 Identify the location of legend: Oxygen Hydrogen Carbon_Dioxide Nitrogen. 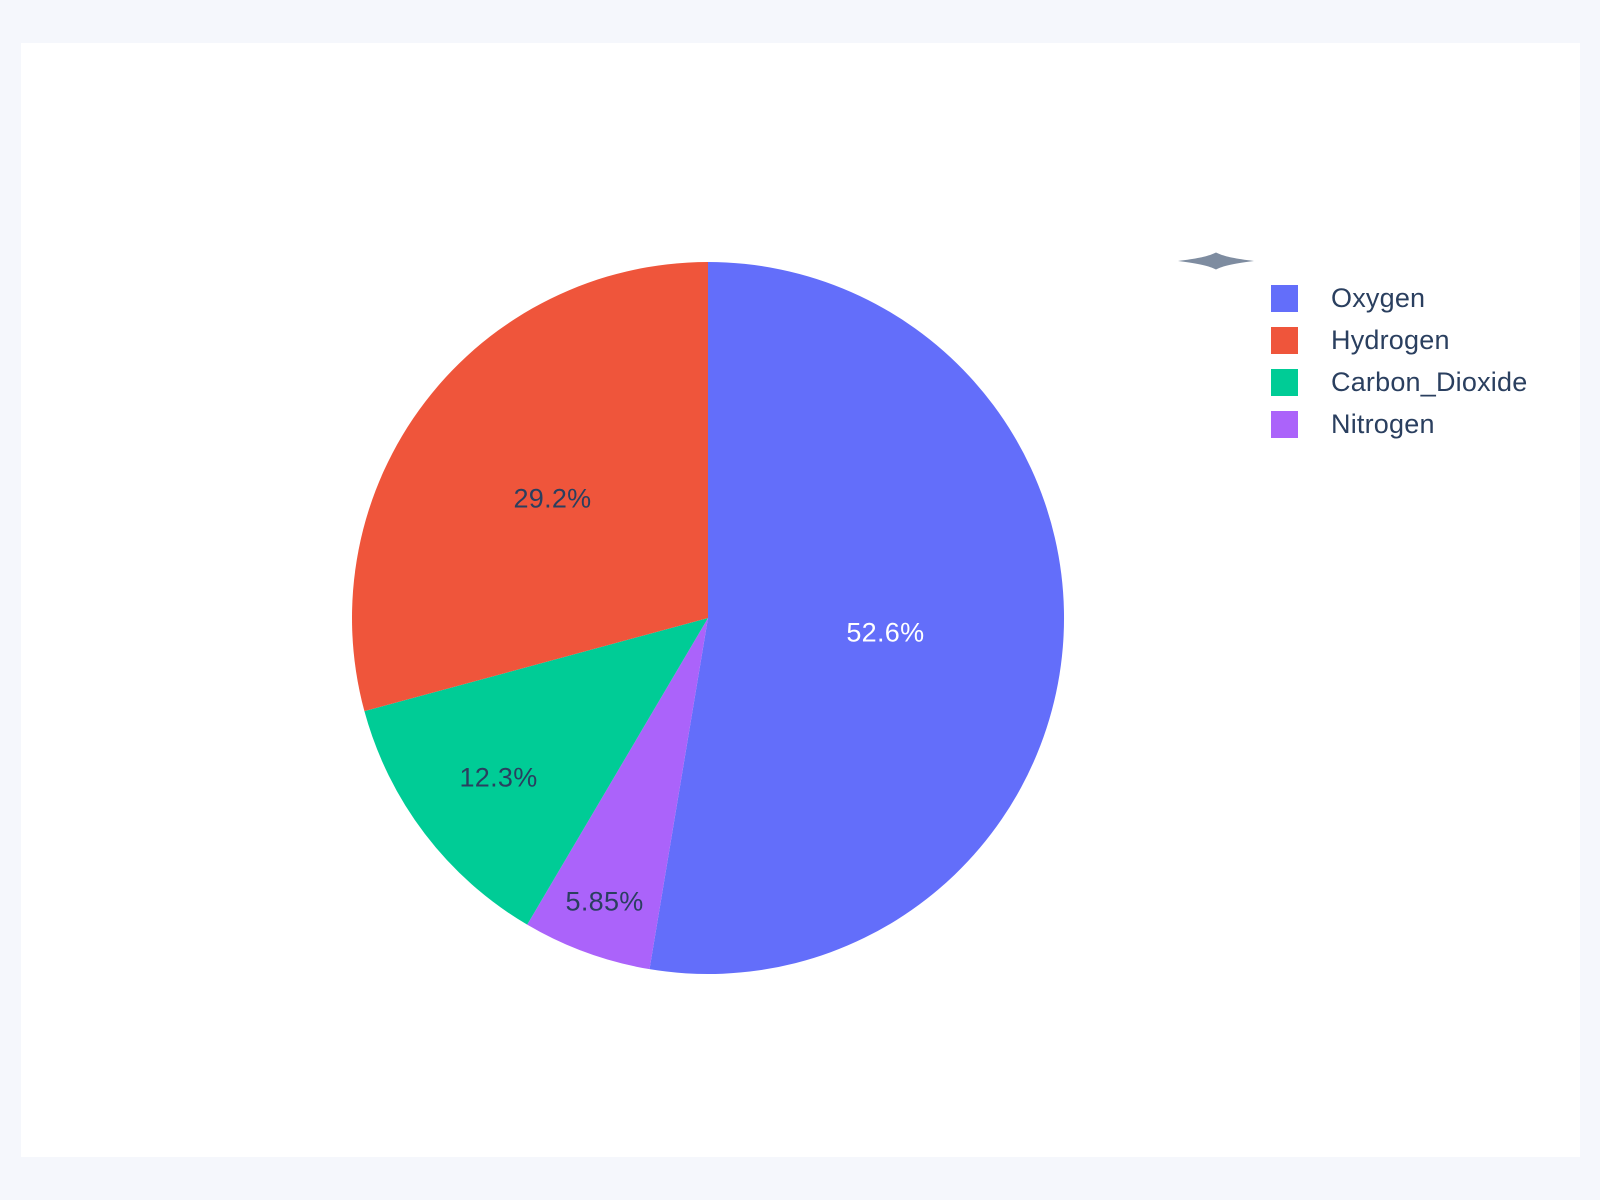
(1399, 361).